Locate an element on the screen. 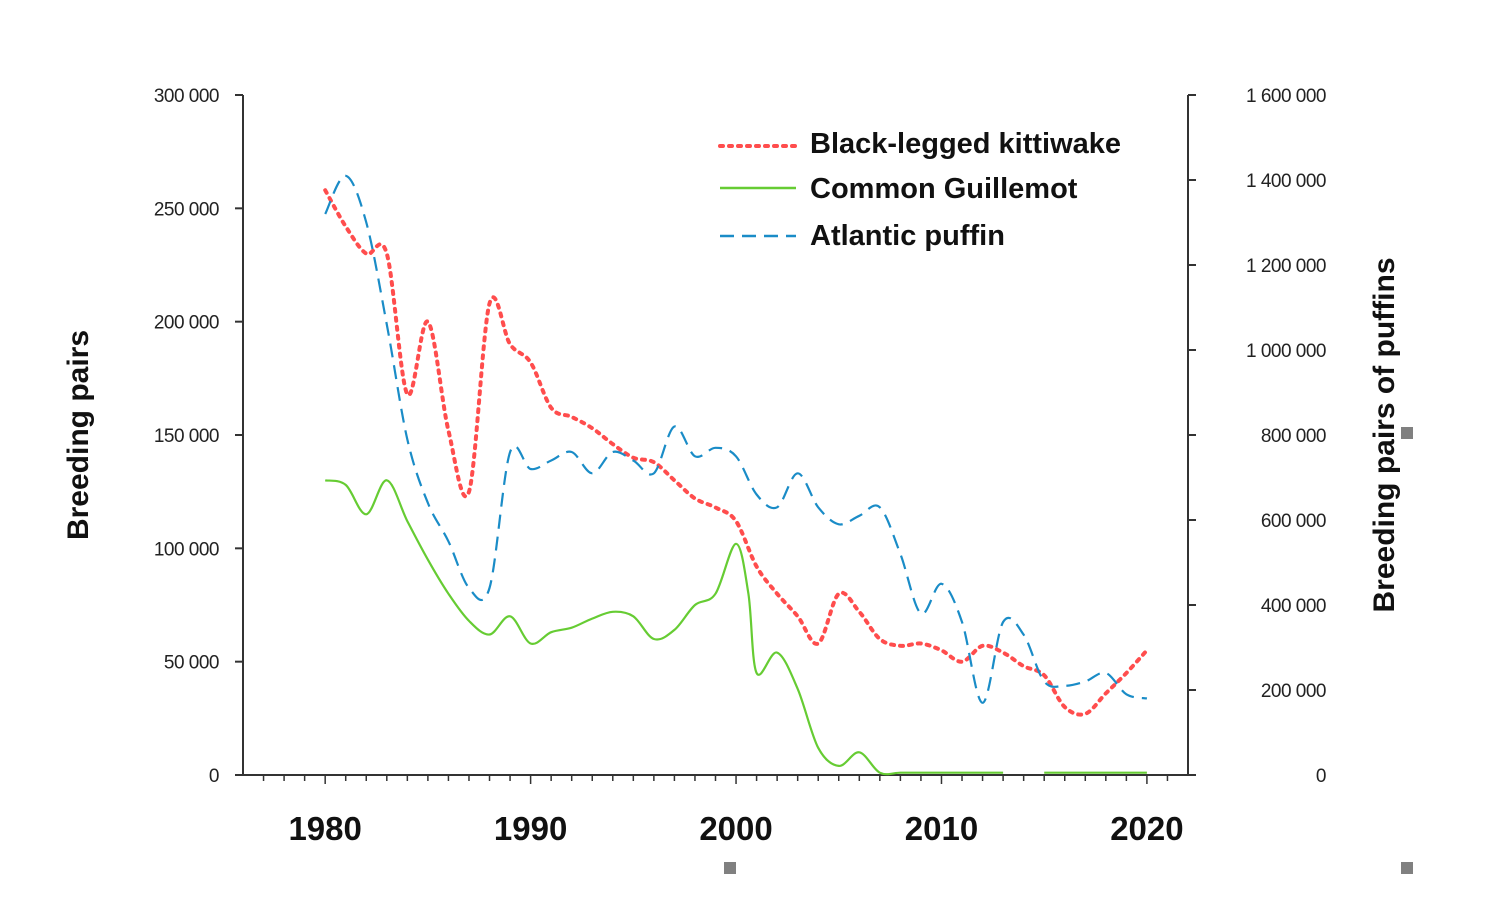 This screenshot has height=908, width=1488. y-axis-label: Breeding pairs is located at coordinates (78, 435).